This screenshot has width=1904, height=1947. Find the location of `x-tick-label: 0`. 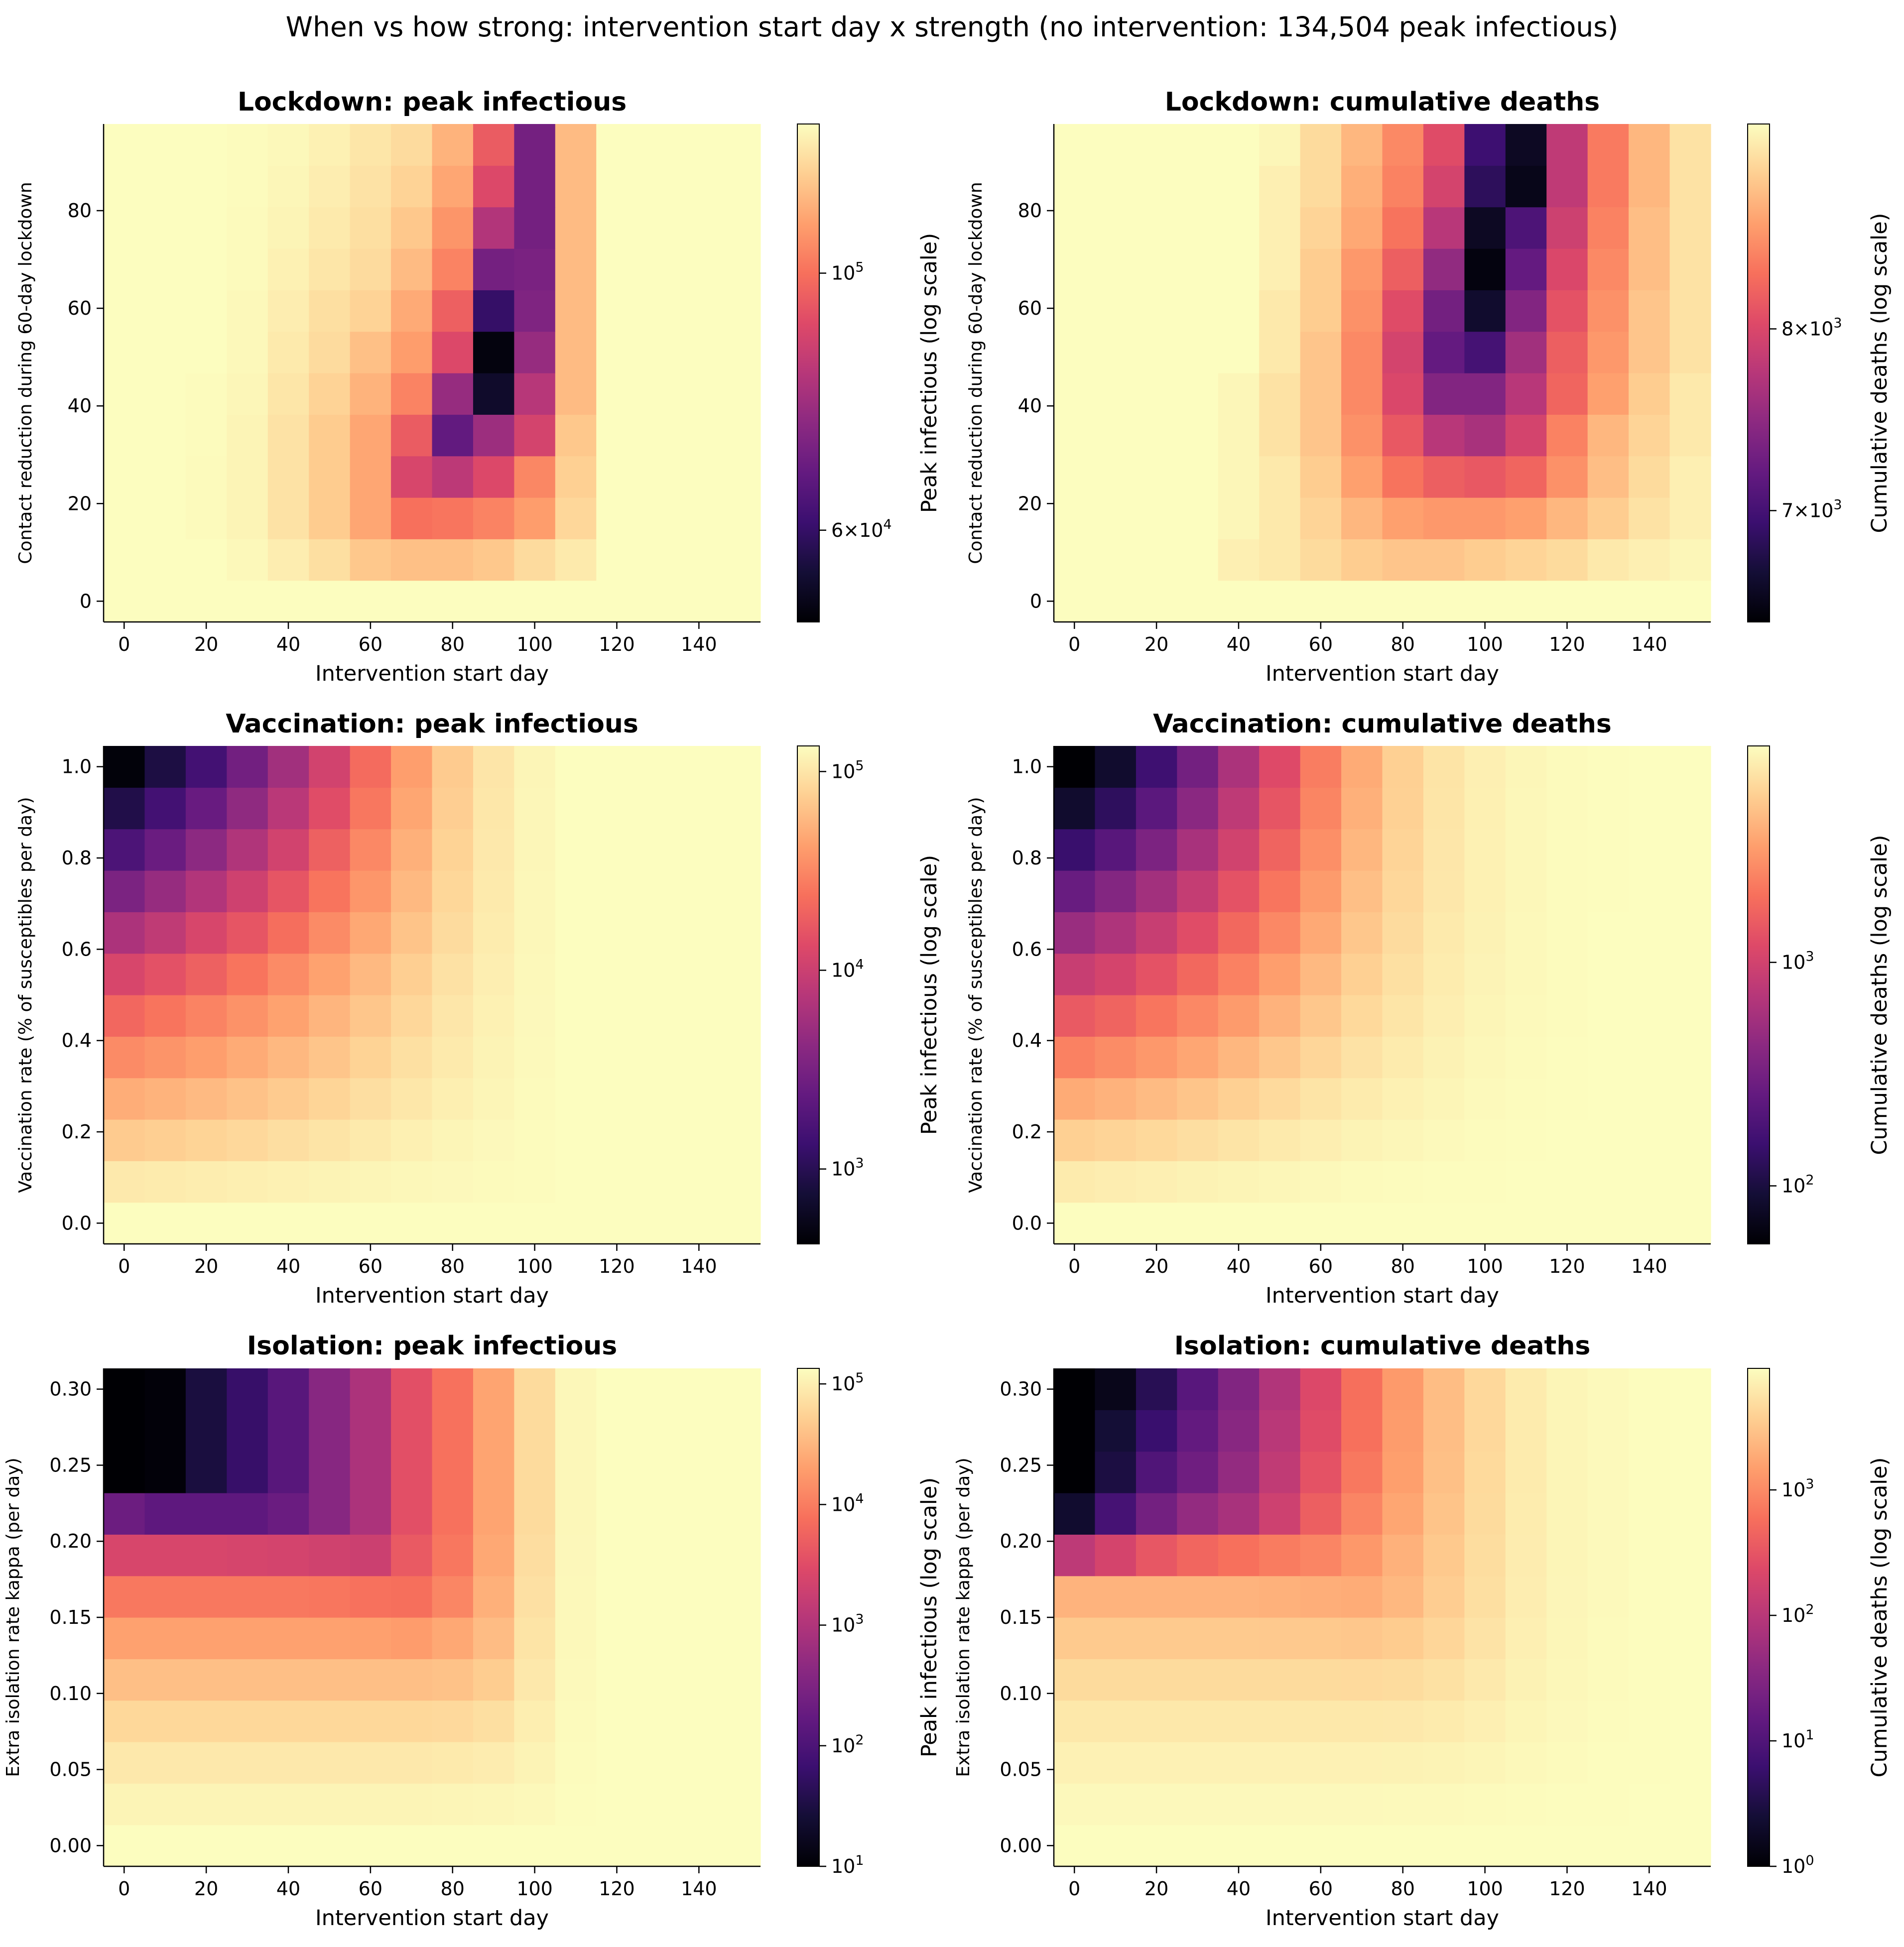

x-tick-label: 0 is located at coordinates (1074, 644).